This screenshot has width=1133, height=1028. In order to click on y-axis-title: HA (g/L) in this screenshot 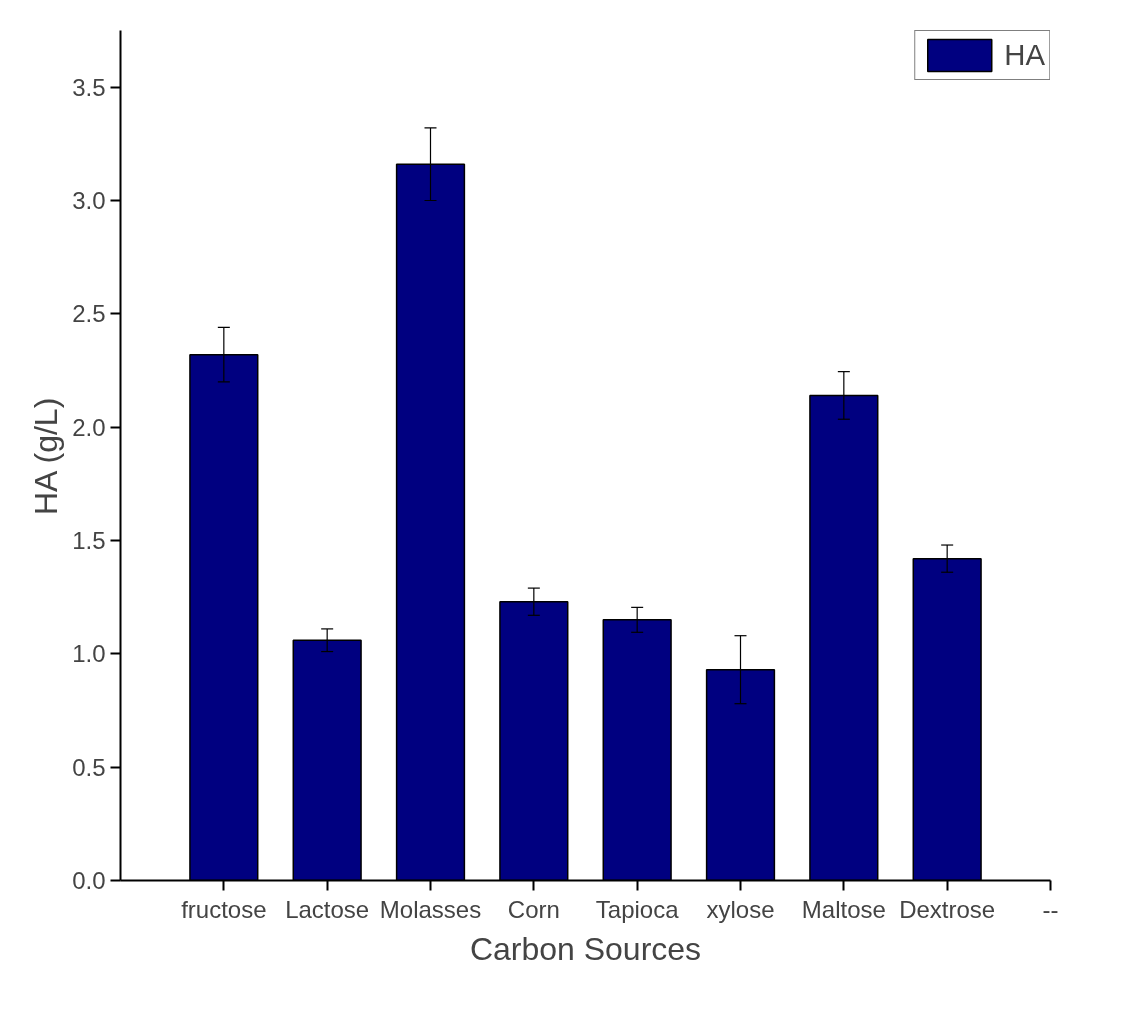, I will do `click(46, 456)`.